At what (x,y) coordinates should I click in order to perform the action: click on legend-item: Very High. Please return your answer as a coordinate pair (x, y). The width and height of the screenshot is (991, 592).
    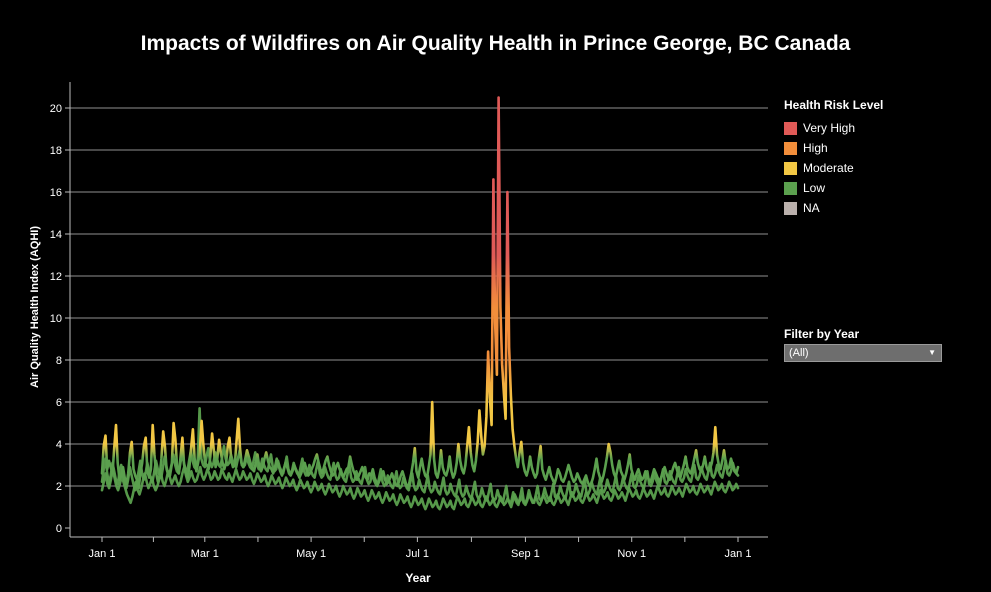
    Looking at the image, I should click on (833, 128).